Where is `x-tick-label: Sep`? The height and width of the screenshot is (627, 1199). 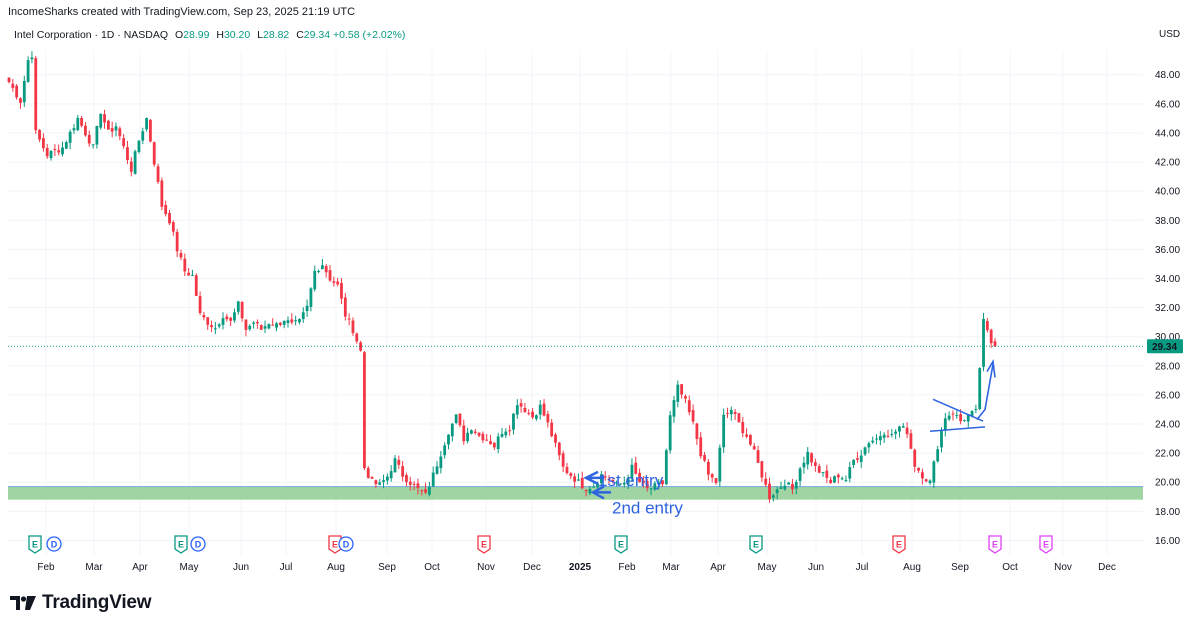 x-tick-label: Sep is located at coordinates (960, 567).